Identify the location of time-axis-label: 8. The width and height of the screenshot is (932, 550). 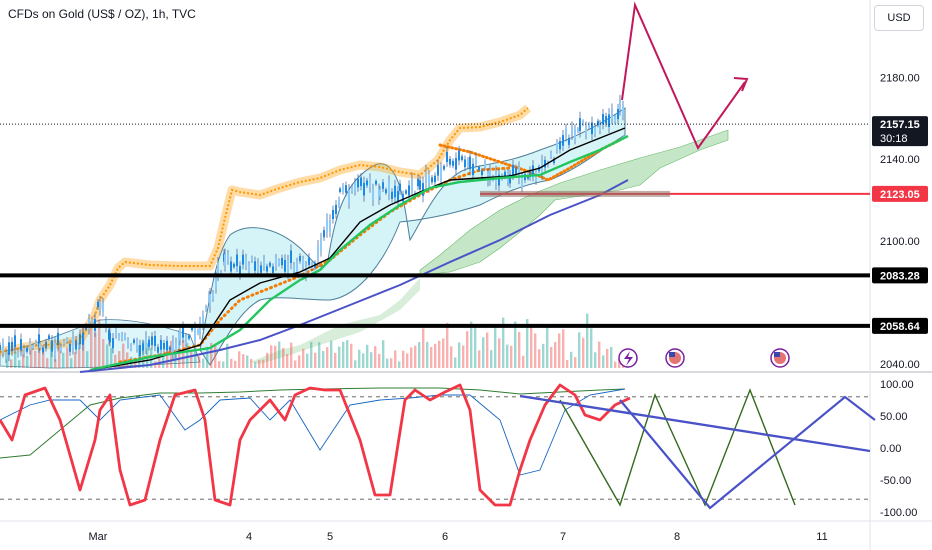
(677, 537).